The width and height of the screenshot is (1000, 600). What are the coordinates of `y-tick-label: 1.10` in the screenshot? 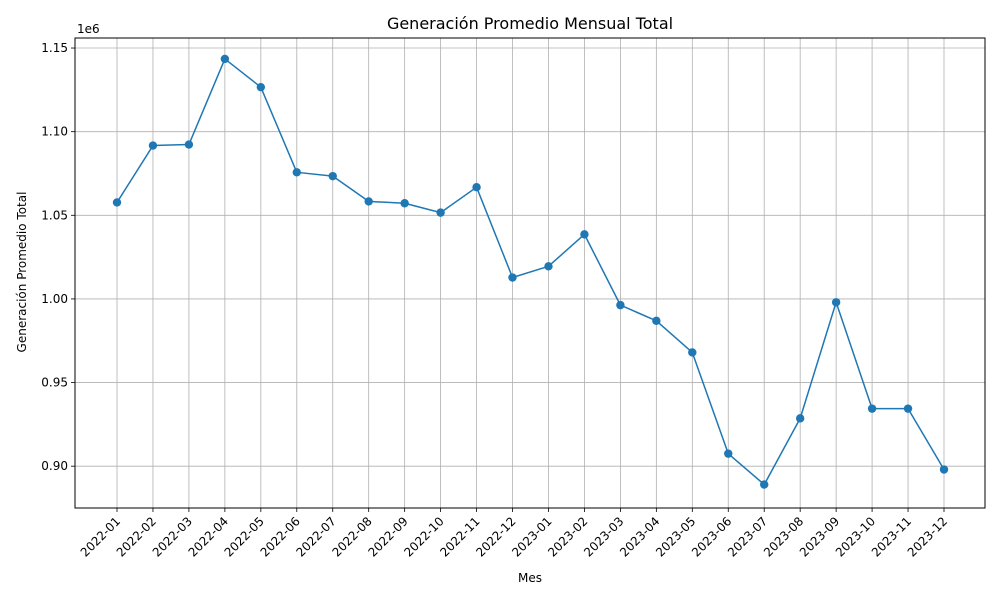 It's located at (54, 132).